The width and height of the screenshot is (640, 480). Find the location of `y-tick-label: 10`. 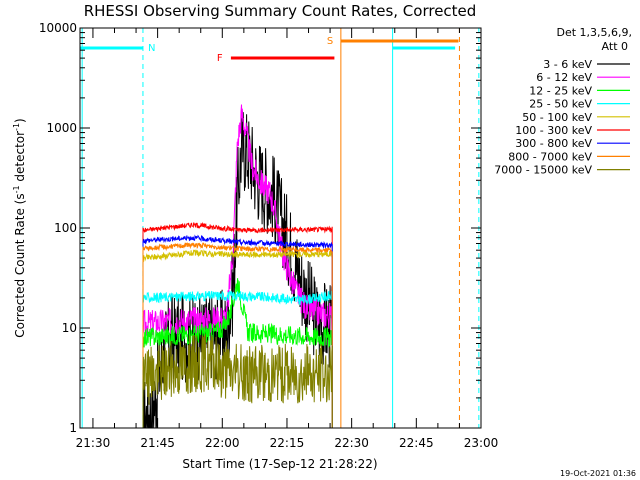

y-tick-label: 10 is located at coordinates (69, 328).